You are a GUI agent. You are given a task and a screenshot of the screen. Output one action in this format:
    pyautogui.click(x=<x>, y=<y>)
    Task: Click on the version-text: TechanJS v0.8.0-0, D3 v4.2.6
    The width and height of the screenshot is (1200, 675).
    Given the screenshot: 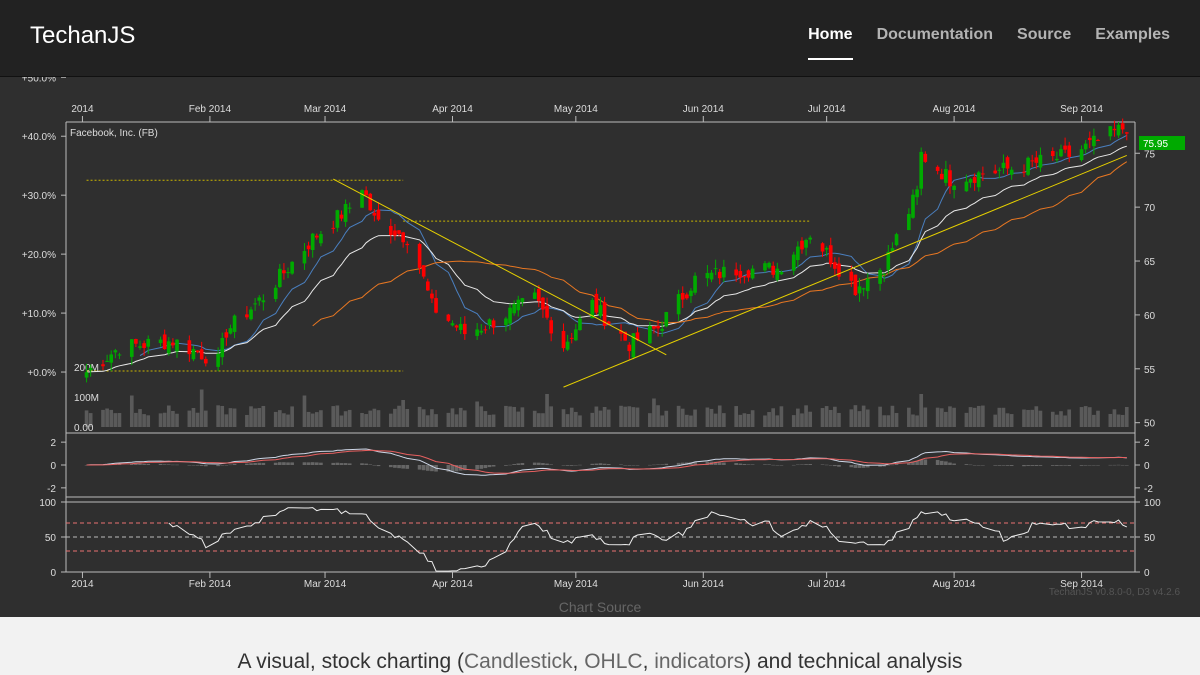 What is the action you would take?
    pyautogui.click(x=1114, y=592)
    